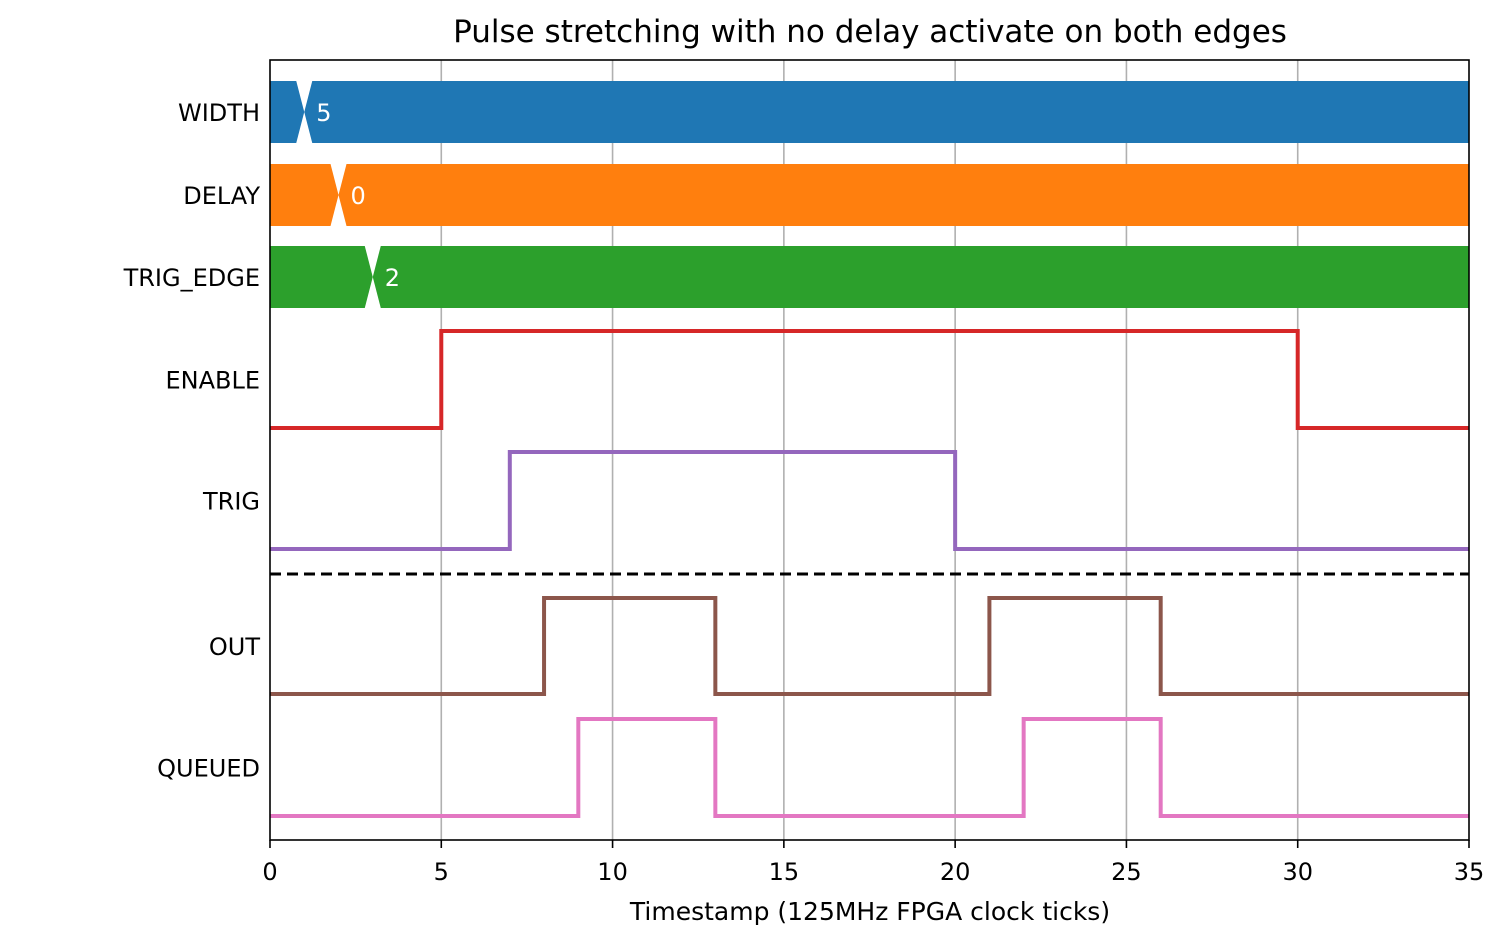 The image size is (1500, 940). I want to click on x-tick-label: 30, so click(1297, 872).